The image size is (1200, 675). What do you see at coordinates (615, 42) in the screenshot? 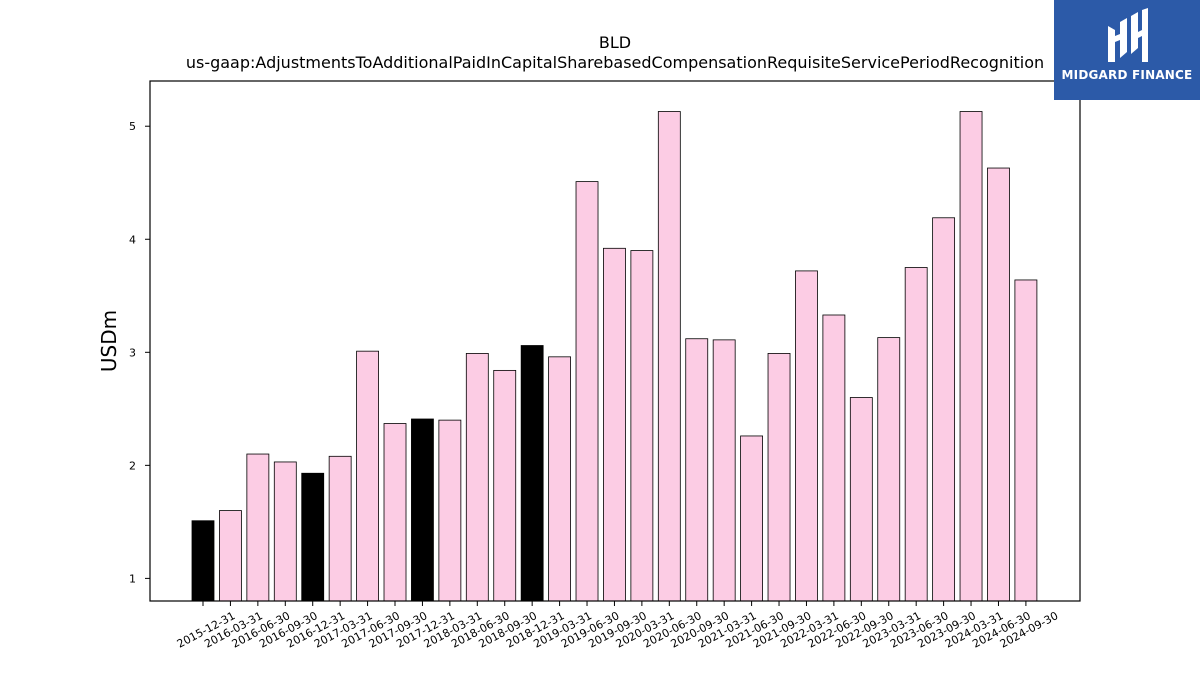
I see `chart-title: BLD` at bounding box center [615, 42].